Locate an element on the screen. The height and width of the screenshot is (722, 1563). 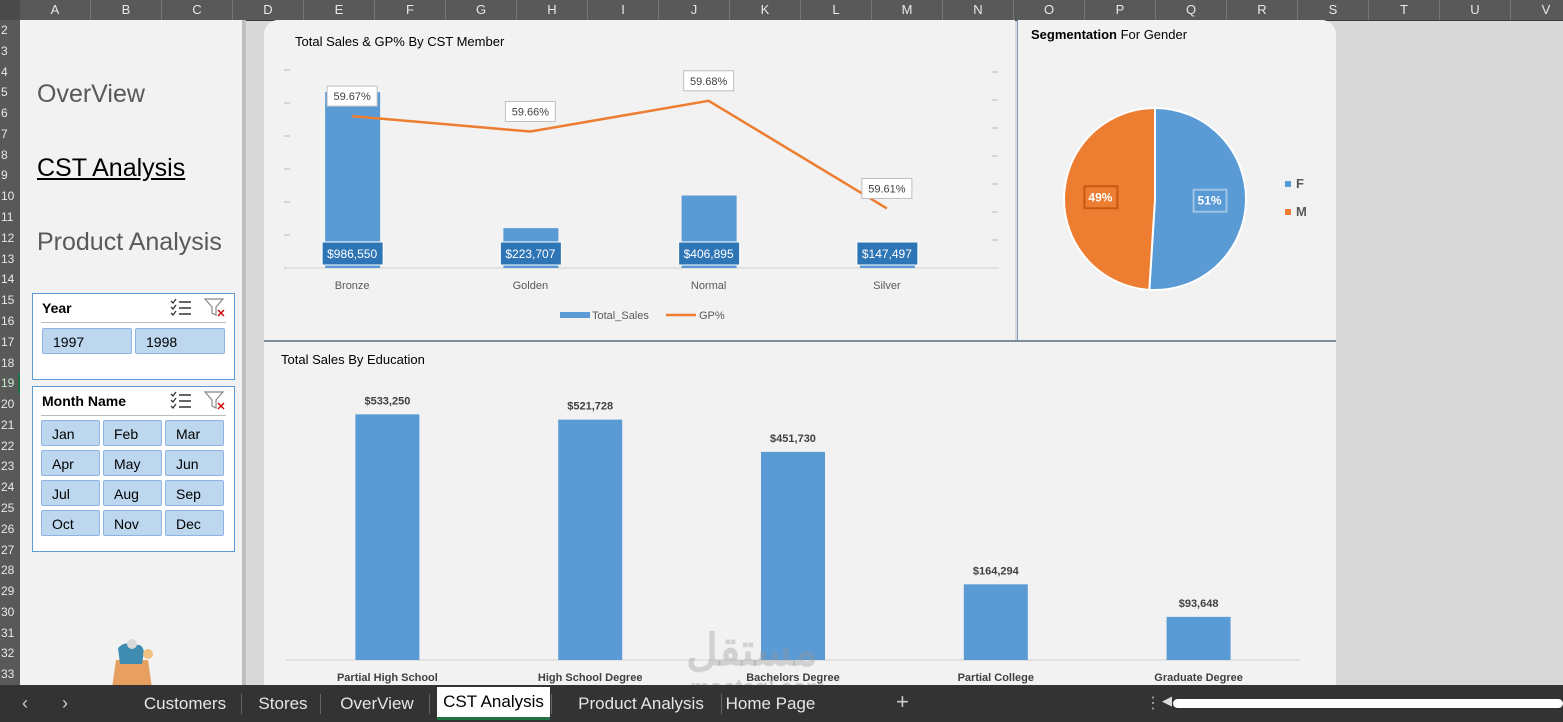
scroll-left-arrow-icon: ◀ is located at coordinates (1167, 700).